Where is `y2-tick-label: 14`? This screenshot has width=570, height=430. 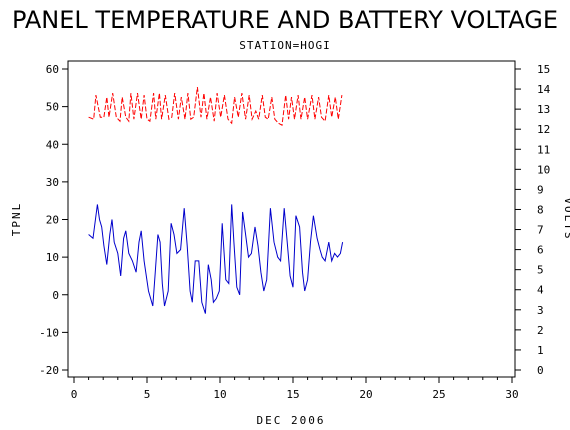 y2-tick-label: 14 is located at coordinates (544, 89).